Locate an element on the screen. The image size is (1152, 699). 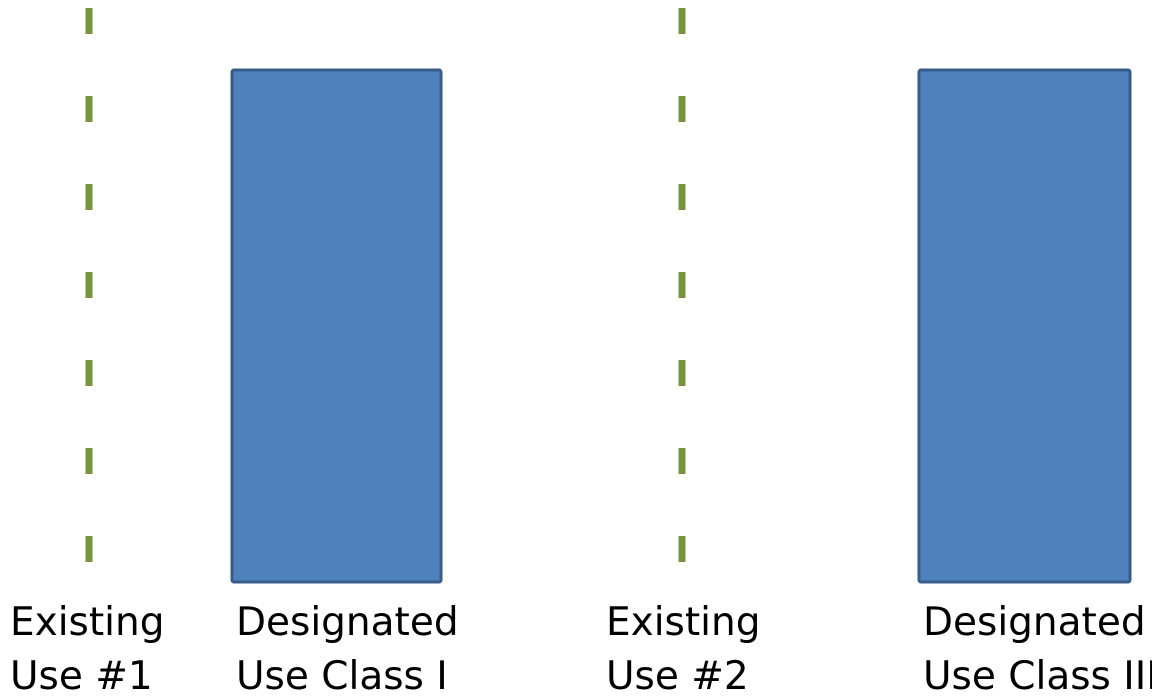
designated-use-class-iii-label-line-1: Designated is located at coordinates (1034, 622).